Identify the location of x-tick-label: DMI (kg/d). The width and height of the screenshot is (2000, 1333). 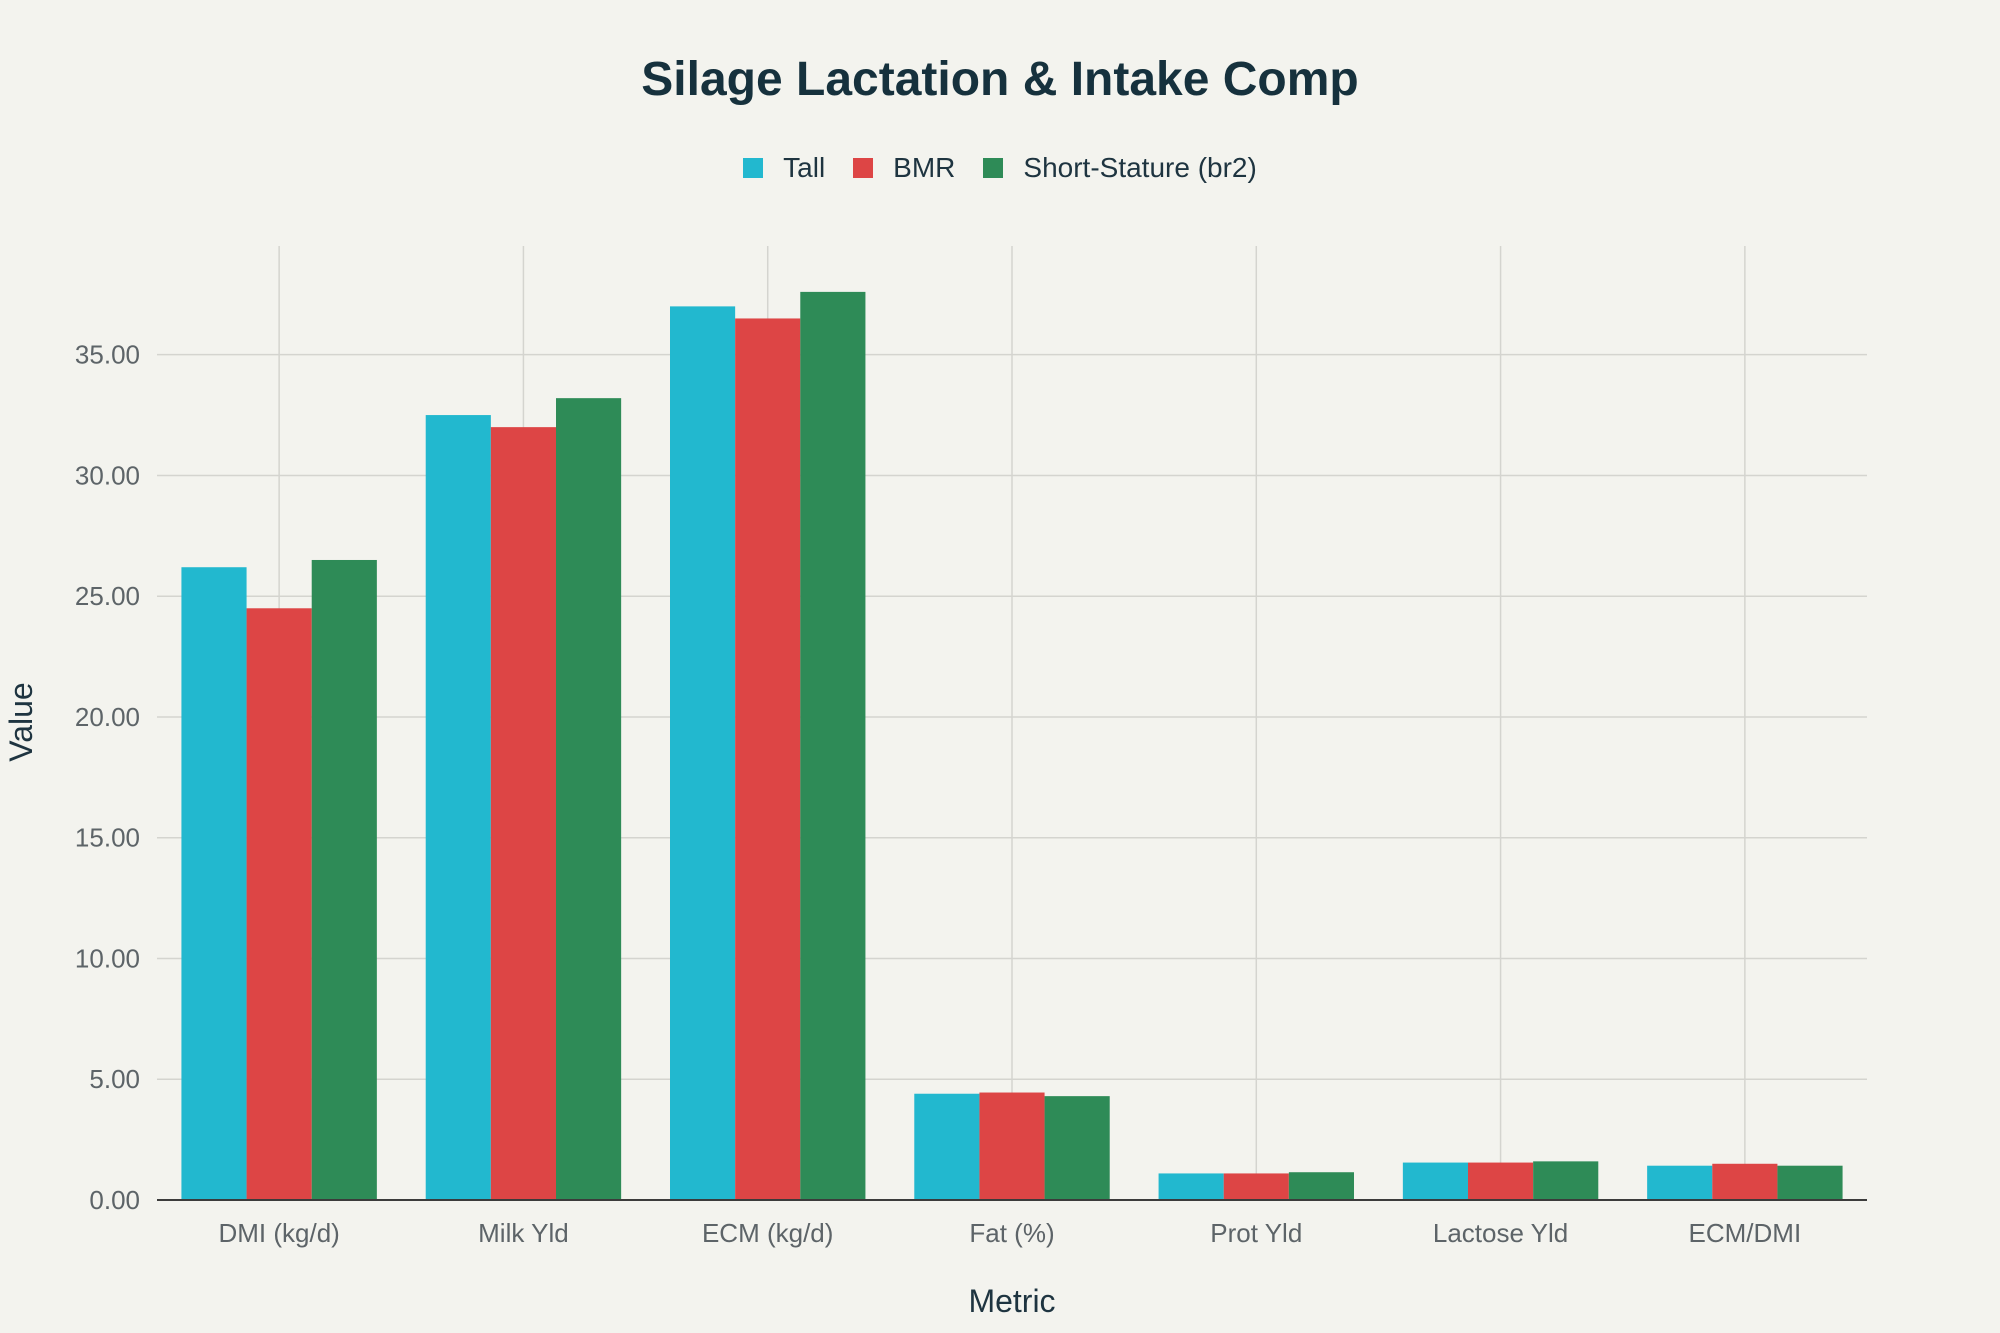
(278, 1233).